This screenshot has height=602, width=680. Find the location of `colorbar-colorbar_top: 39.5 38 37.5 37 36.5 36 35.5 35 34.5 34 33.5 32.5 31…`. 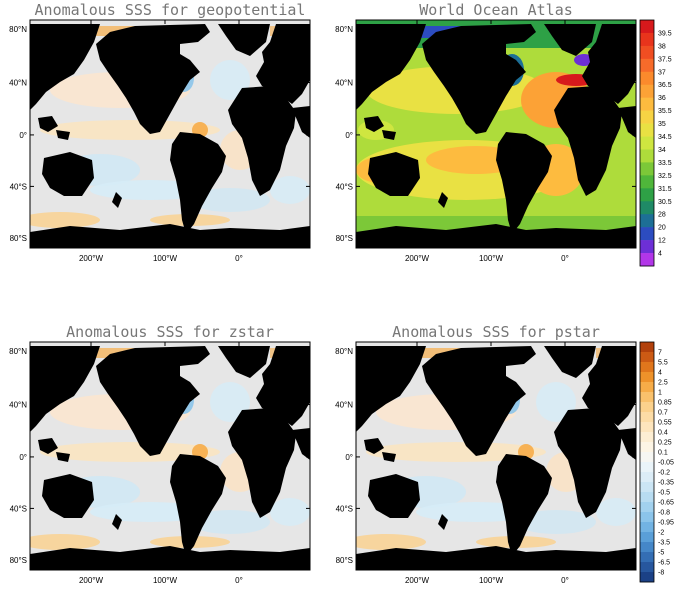

colorbar-colorbar_top: 39.5 38 37.5 37 36.5 36 35.5 35 34.5 34 33.5 32.5 31… is located at coordinates (655, 143).